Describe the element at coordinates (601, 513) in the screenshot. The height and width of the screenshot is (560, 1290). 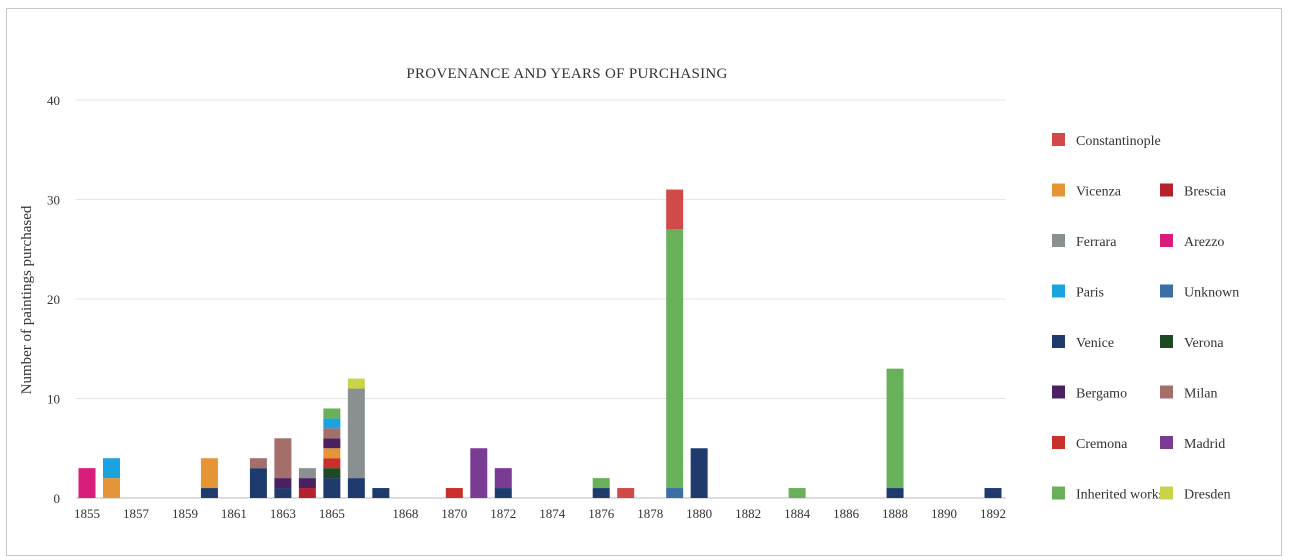
I see `x-tick-label: 1876` at that location.